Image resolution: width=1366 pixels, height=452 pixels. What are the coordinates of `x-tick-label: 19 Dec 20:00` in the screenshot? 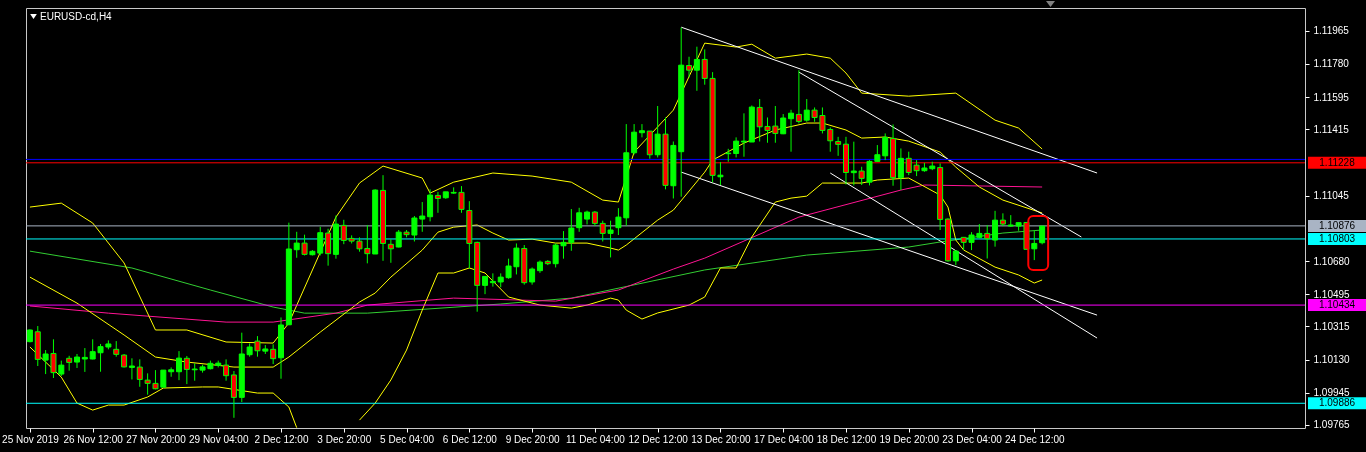 It's located at (909, 439).